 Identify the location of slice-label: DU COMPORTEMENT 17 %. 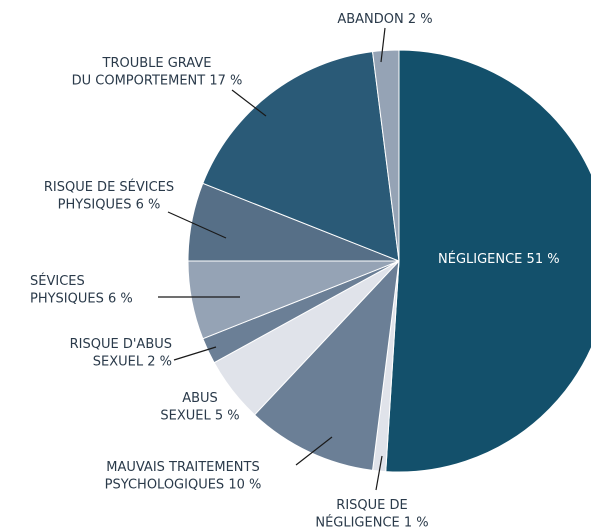
(157, 80).